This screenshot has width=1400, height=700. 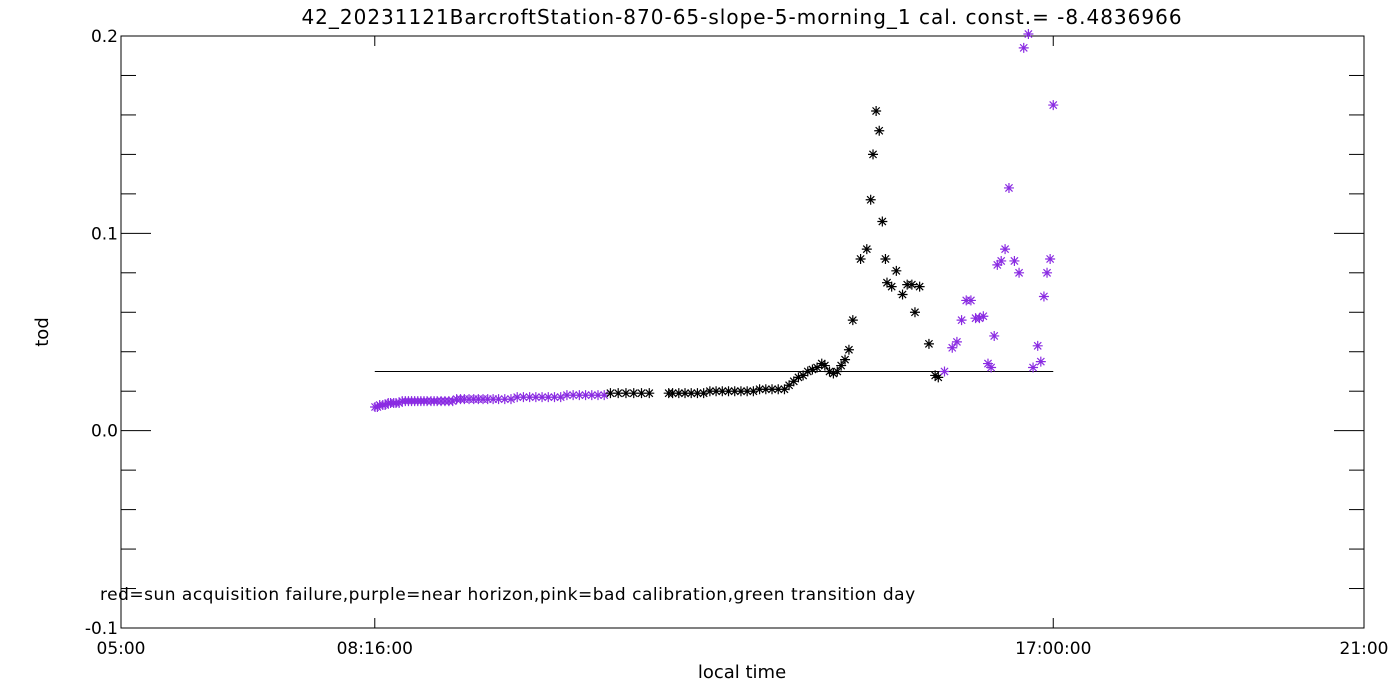 What do you see at coordinates (101, 629) in the screenshot?
I see `y-tick-label: -0.1` at bounding box center [101, 629].